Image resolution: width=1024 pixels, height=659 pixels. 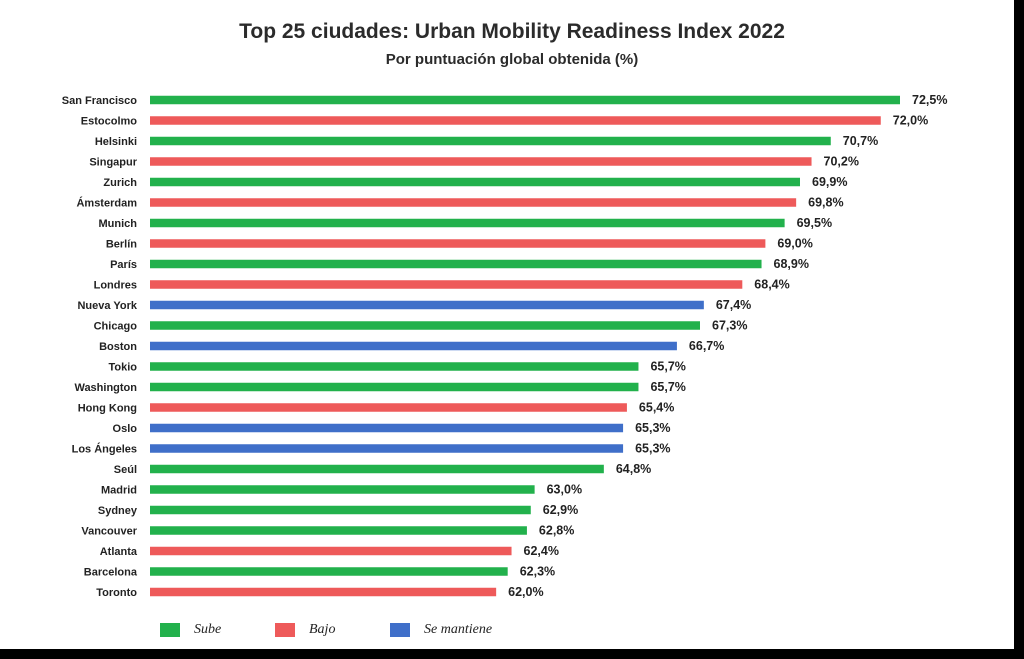 I want to click on value-label-san-francisco: 72,5%, so click(x=929, y=100).